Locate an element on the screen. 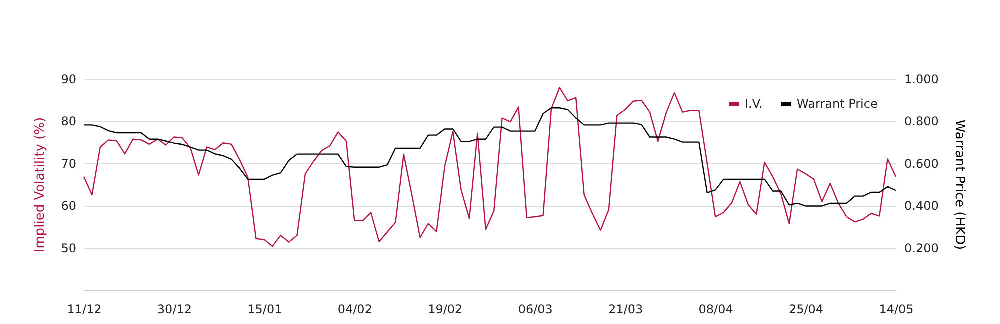  x-tick-label: 06/03 is located at coordinates (535, 309).